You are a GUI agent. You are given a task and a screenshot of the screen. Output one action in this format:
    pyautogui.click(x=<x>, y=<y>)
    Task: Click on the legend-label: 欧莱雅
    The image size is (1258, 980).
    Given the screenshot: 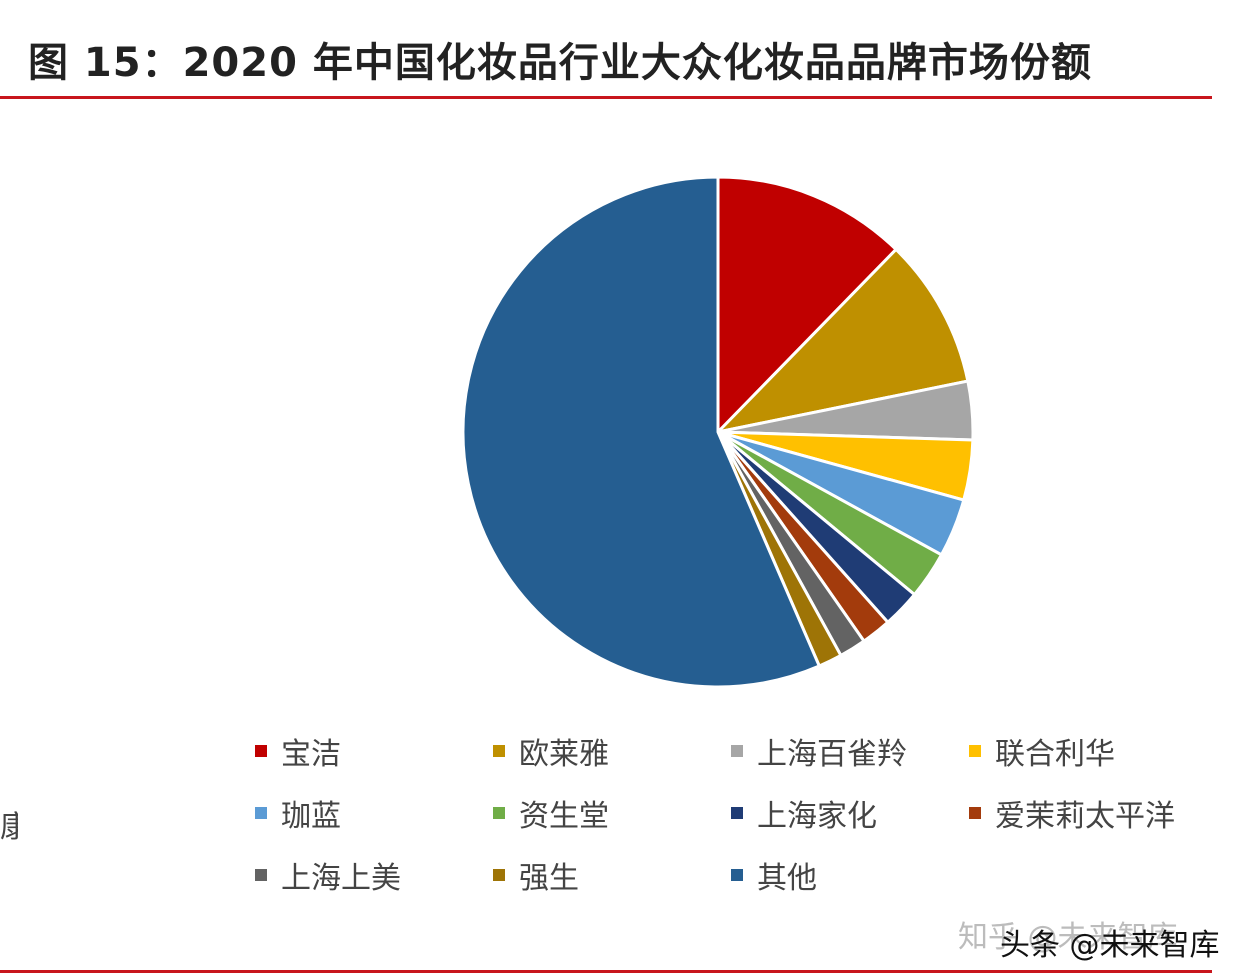 What is the action you would take?
    pyautogui.click(x=564, y=754)
    